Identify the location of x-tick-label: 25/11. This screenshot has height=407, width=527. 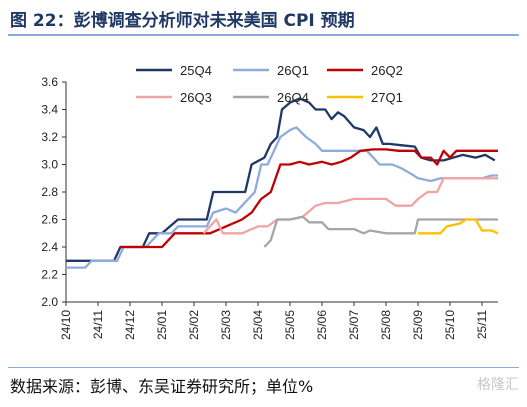
(482, 324).